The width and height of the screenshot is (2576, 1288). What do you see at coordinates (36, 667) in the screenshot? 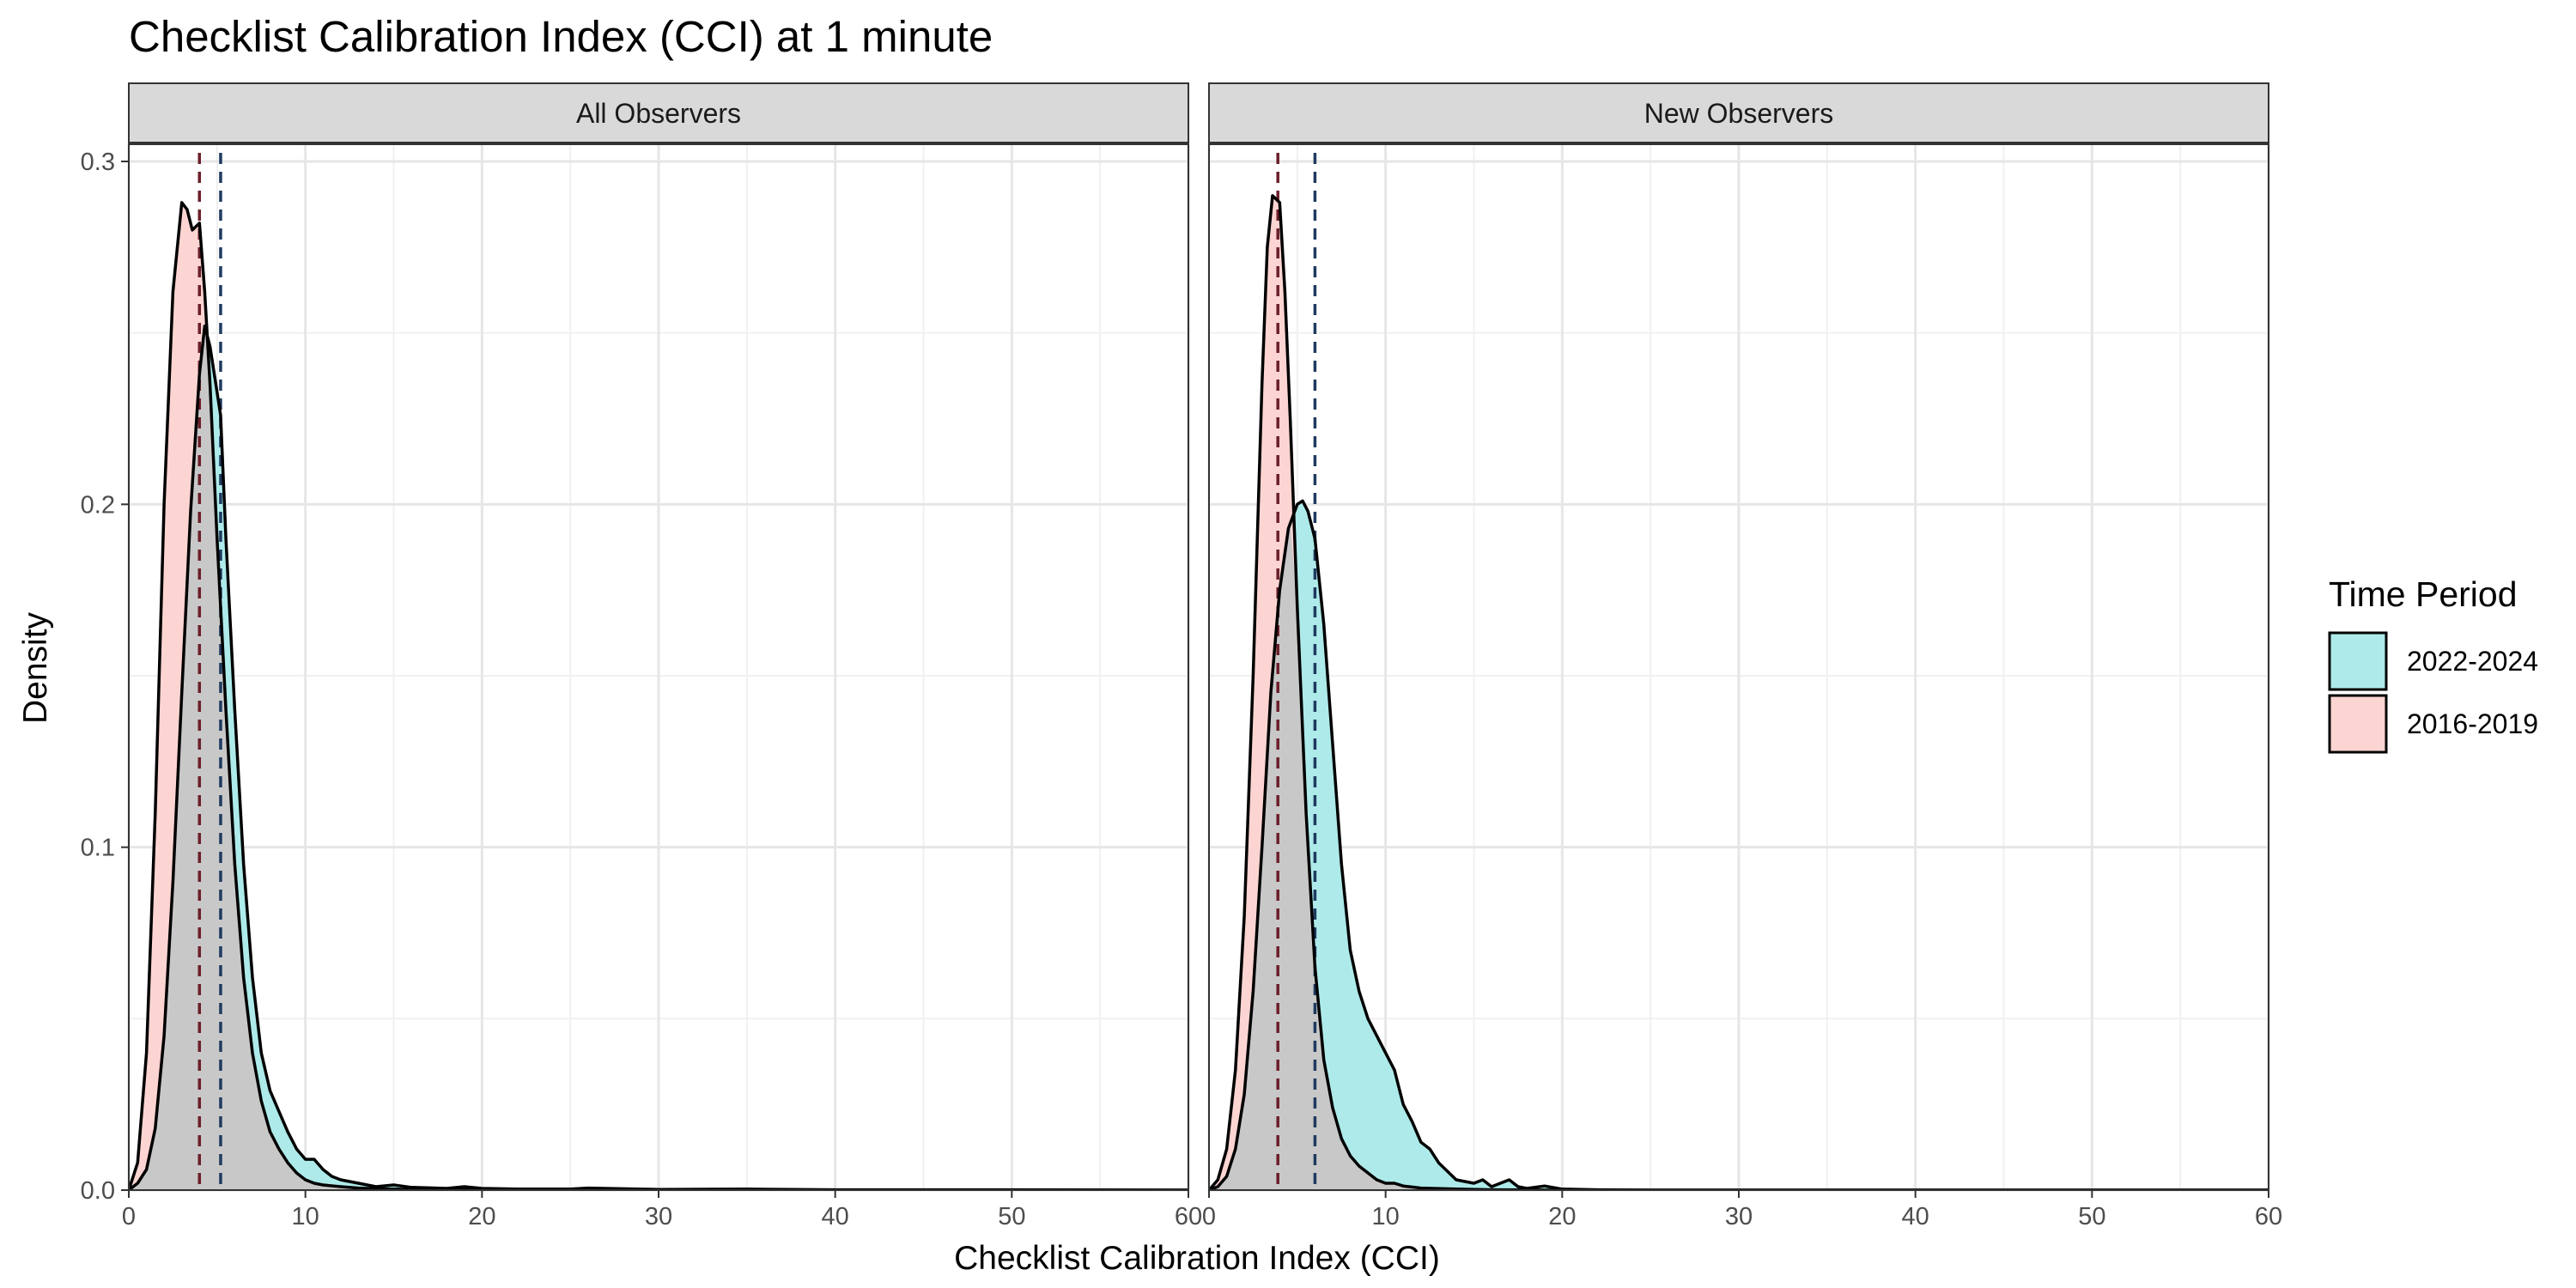
I see `y-axis-title: Density` at bounding box center [36, 667].